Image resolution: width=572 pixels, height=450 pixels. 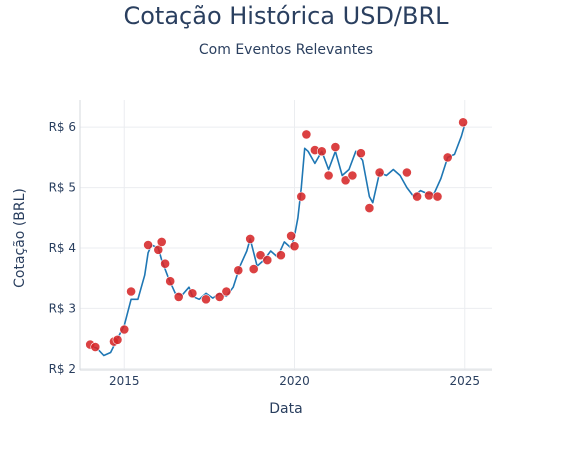 What do you see at coordinates (124, 381) in the screenshot?
I see `x-tick-label-0: 2015` at bounding box center [124, 381].